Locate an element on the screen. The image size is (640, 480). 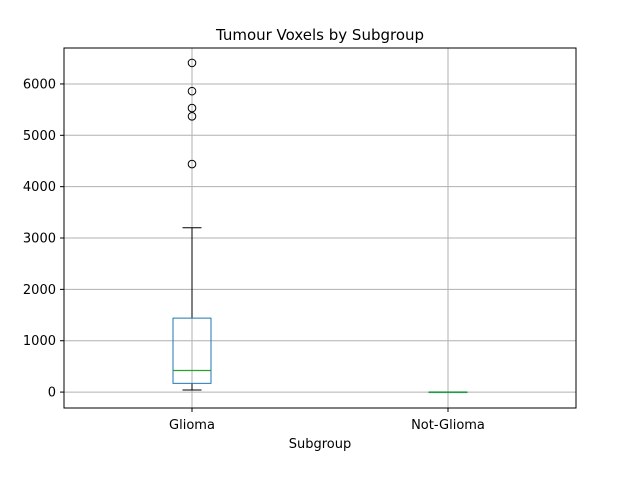
chart-title: Tumour Voxels by Subgroup is located at coordinates (319, 35).